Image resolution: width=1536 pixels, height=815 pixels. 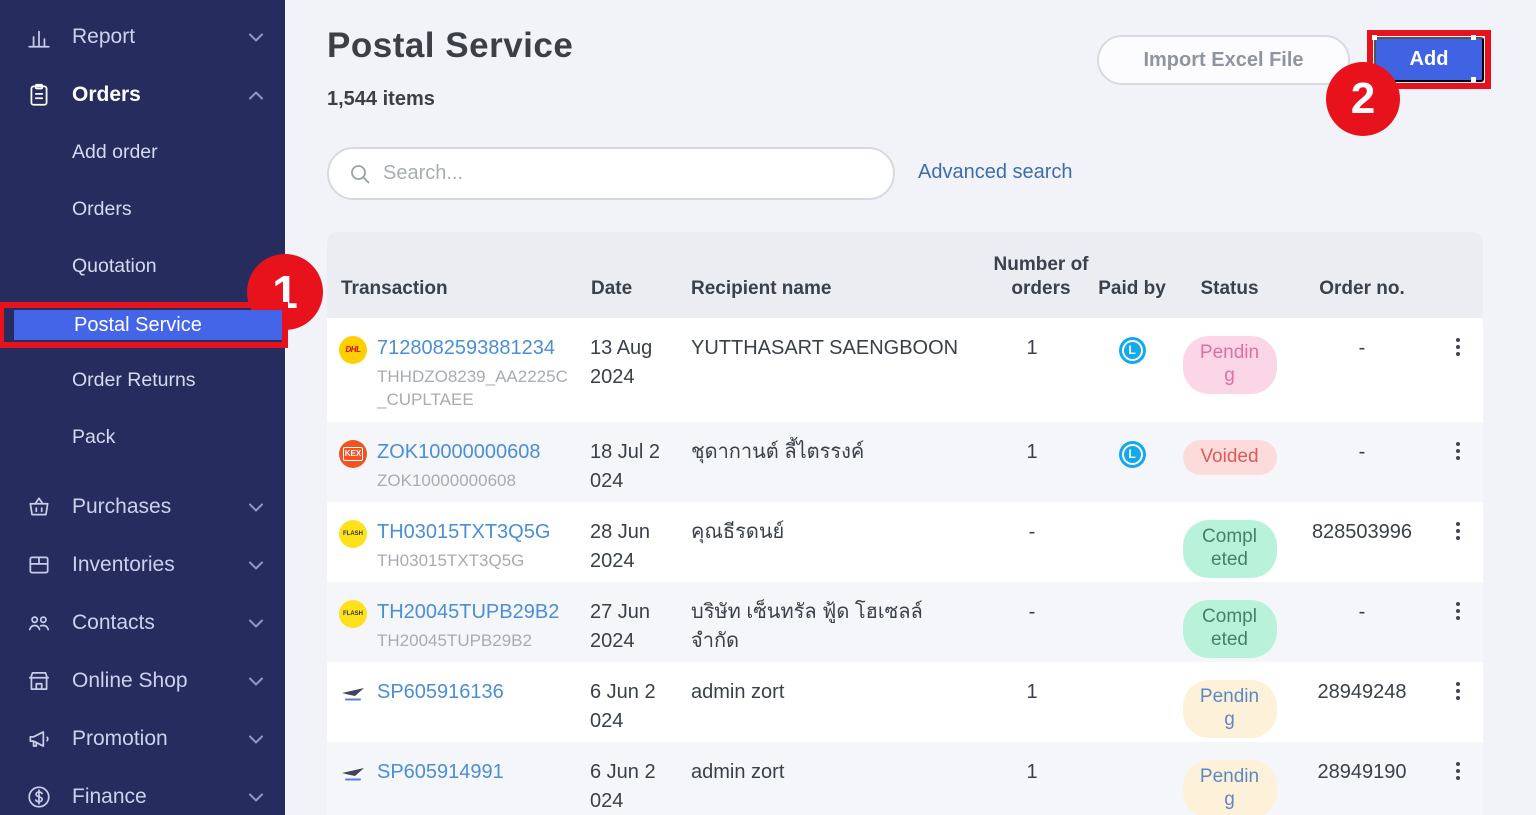 I want to click on annotation-step-2-number: 2, so click(x=1363, y=98).